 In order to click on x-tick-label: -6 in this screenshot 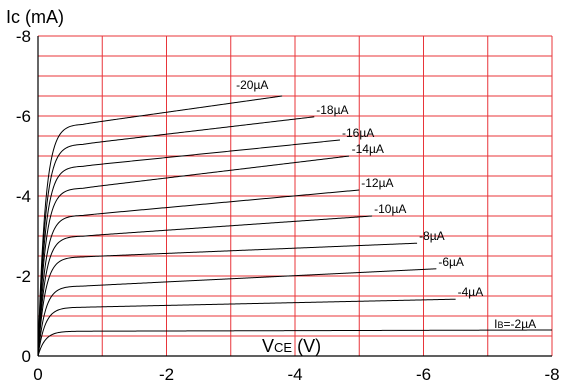, I will do `click(423, 374)`.